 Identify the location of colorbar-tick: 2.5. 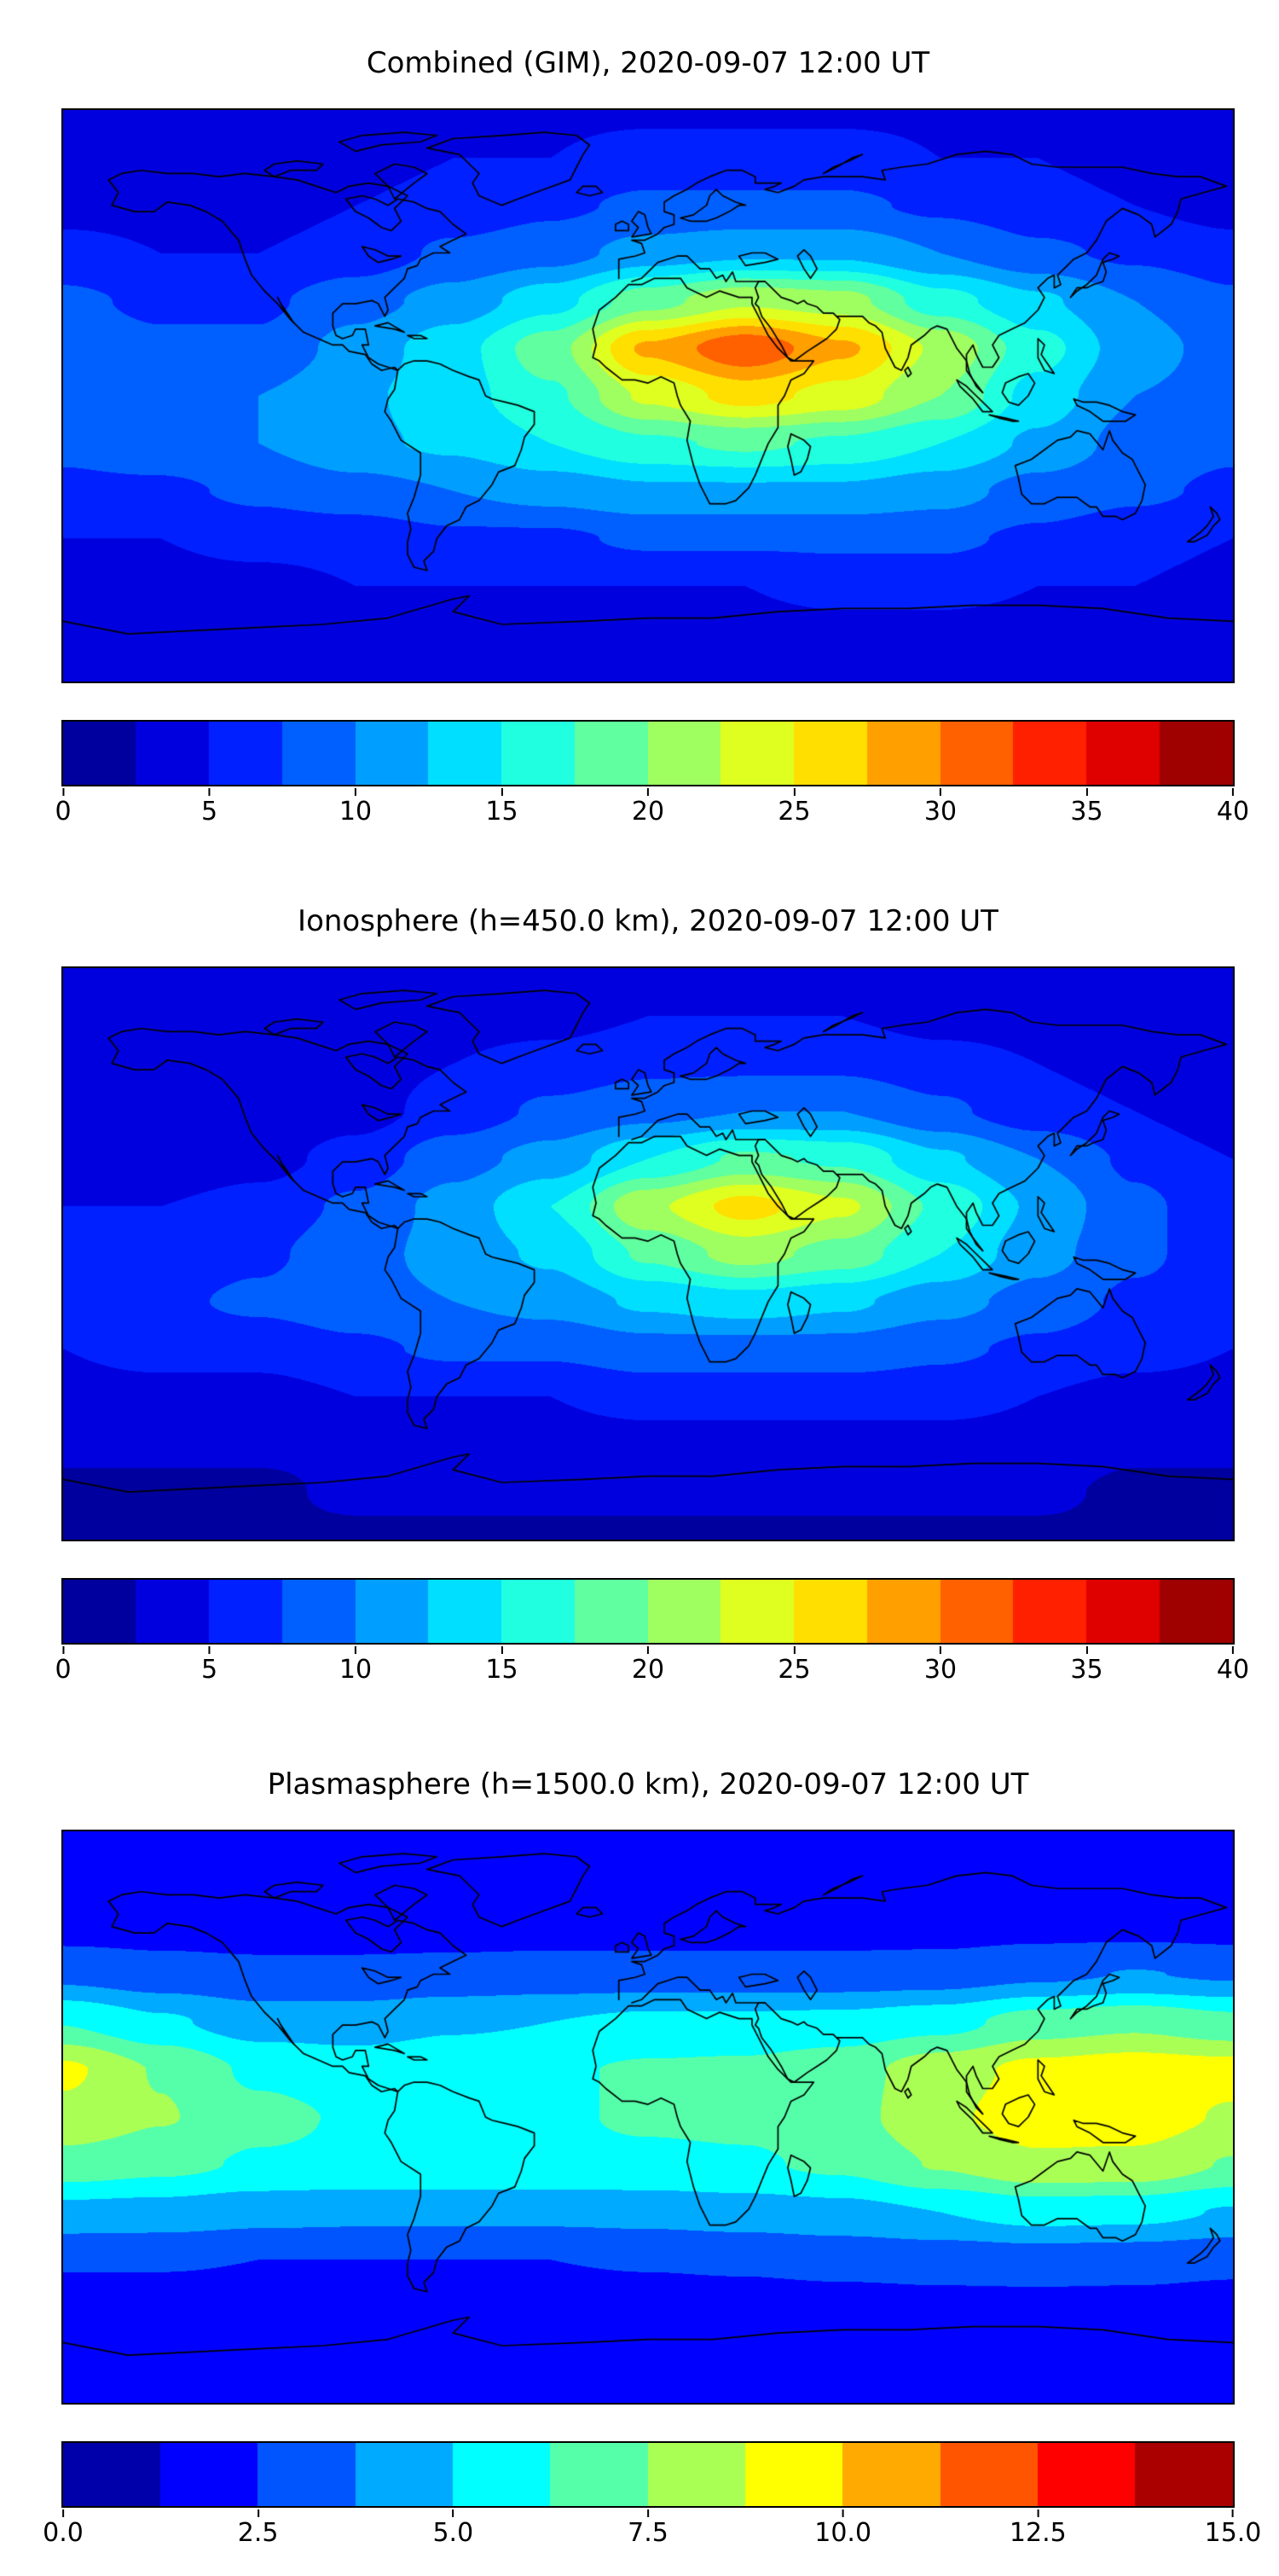
(258, 2528).